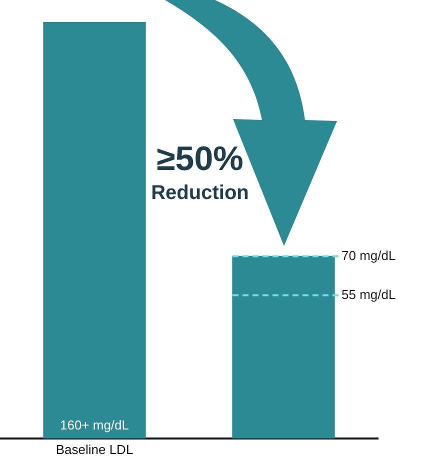  I want to click on data-label: 160+ mg/dL, so click(95, 424).